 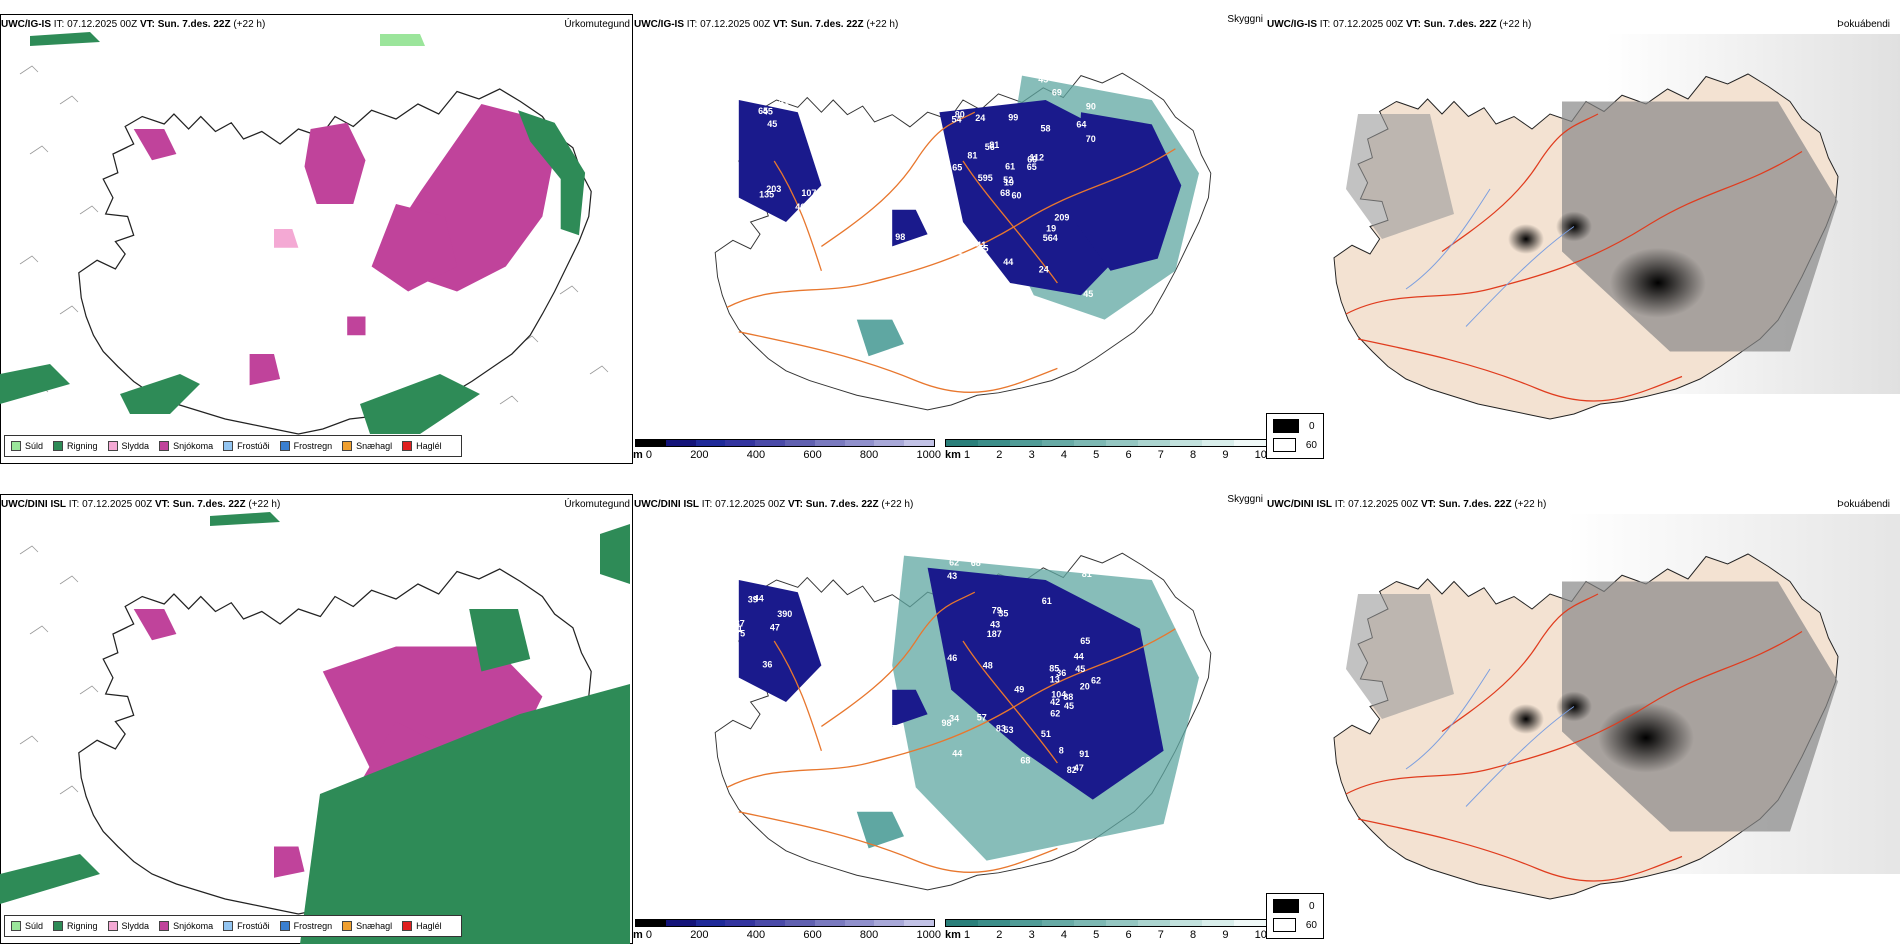 I want to click on vis-value-label: 67, so click(x=1017, y=74).